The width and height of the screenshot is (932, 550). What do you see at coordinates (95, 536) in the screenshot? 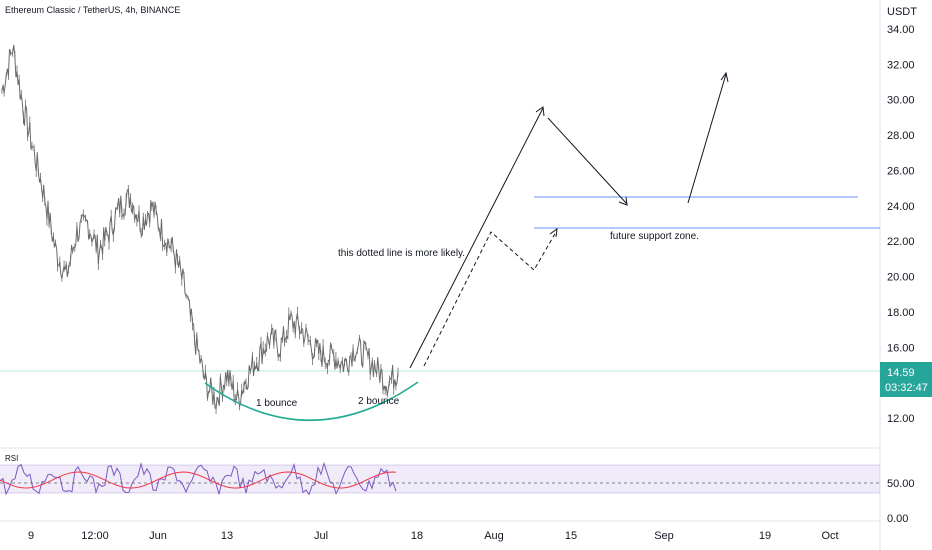
I see `time-tick-label: 12:00` at bounding box center [95, 536].